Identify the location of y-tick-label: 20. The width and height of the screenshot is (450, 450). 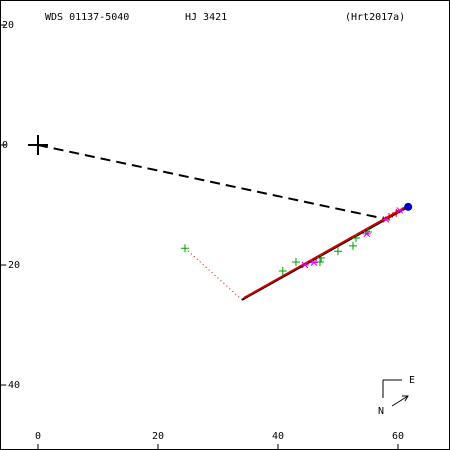
(8, 25).